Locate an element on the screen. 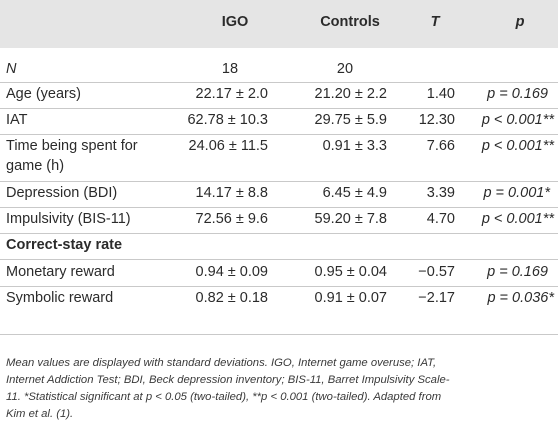 This screenshot has width=558, height=423. row-label-depression: Depression (BDI) is located at coordinates (62, 193).